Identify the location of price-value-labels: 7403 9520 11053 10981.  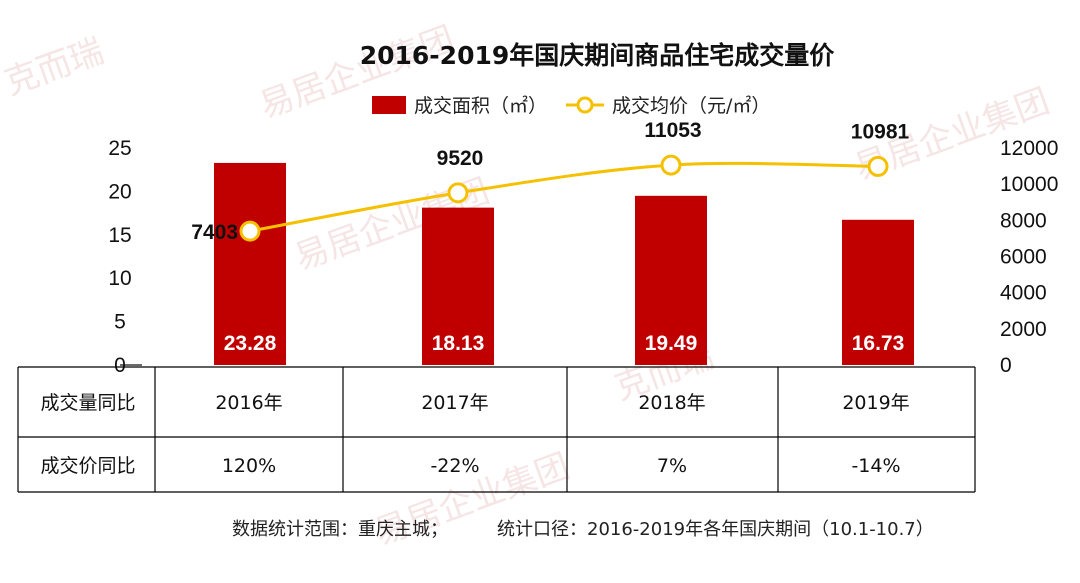
(550, 181).